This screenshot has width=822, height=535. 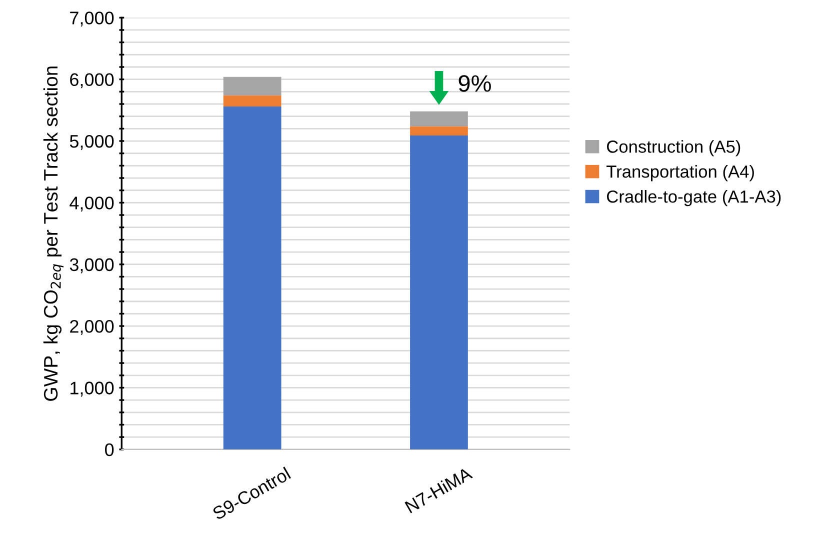 What do you see at coordinates (474, 83) in the screenshot?
I see `annotation: 9%` at bounding box center [474, 83].